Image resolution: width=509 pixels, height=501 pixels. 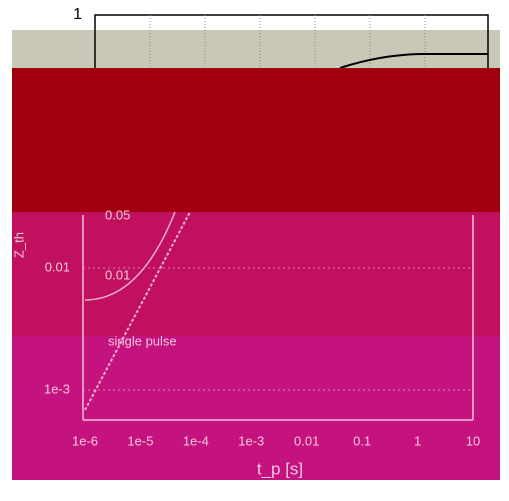 I want to click on x-tick-label: 1e-3, so click(x=251, y=440).